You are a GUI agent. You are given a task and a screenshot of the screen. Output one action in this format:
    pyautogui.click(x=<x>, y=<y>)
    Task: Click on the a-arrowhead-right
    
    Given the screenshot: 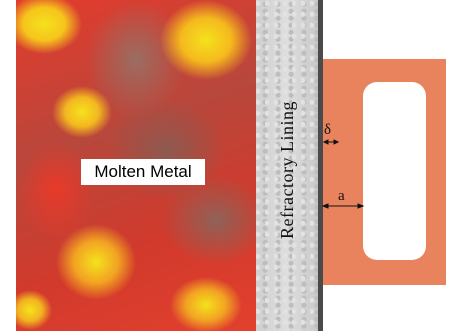 What is the action you would take?
    pyautogui.click(x=361, y=206)
    